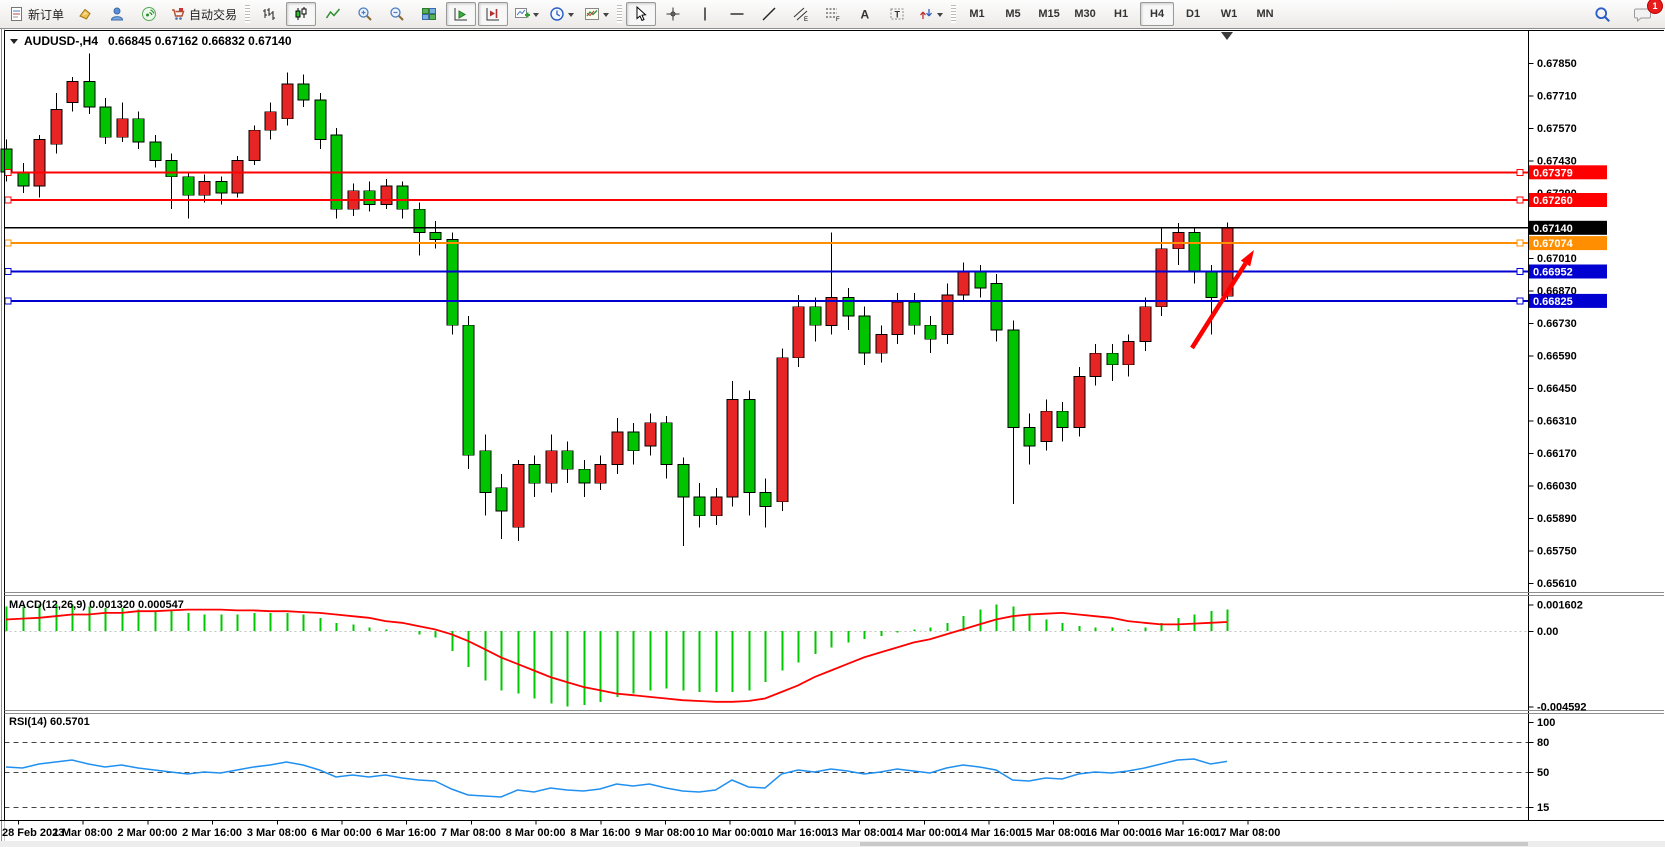 Image resolution: width=1665 pixels, height=847 pixels. Describe the element at coordinates (832, 844) in the screenshot. I see `horizontal-scrollbar-track` at that location.